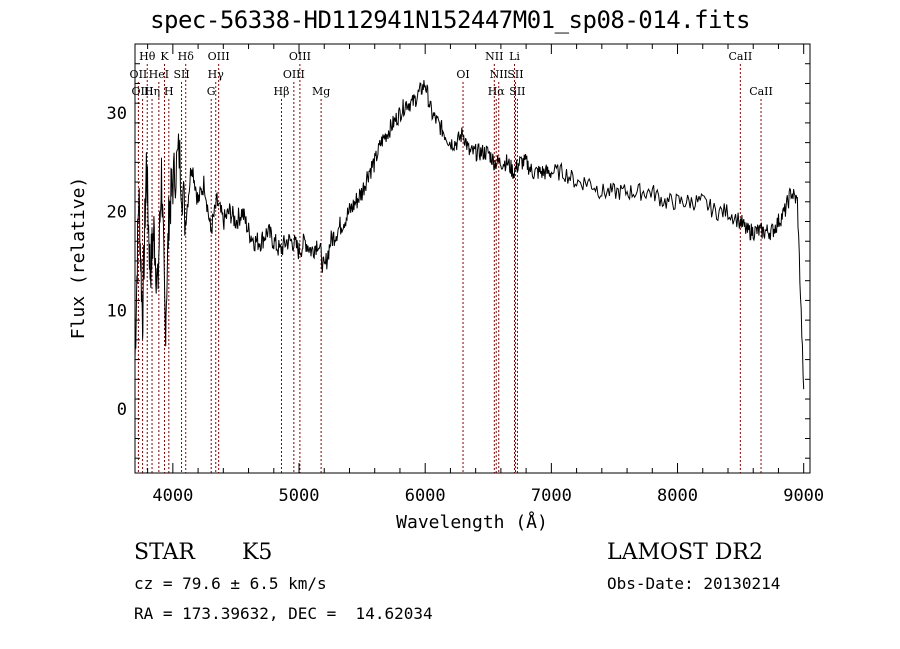  Describe the element at coordinates (462, 74) in the screenshot. I see `line-label: OI` at that location.